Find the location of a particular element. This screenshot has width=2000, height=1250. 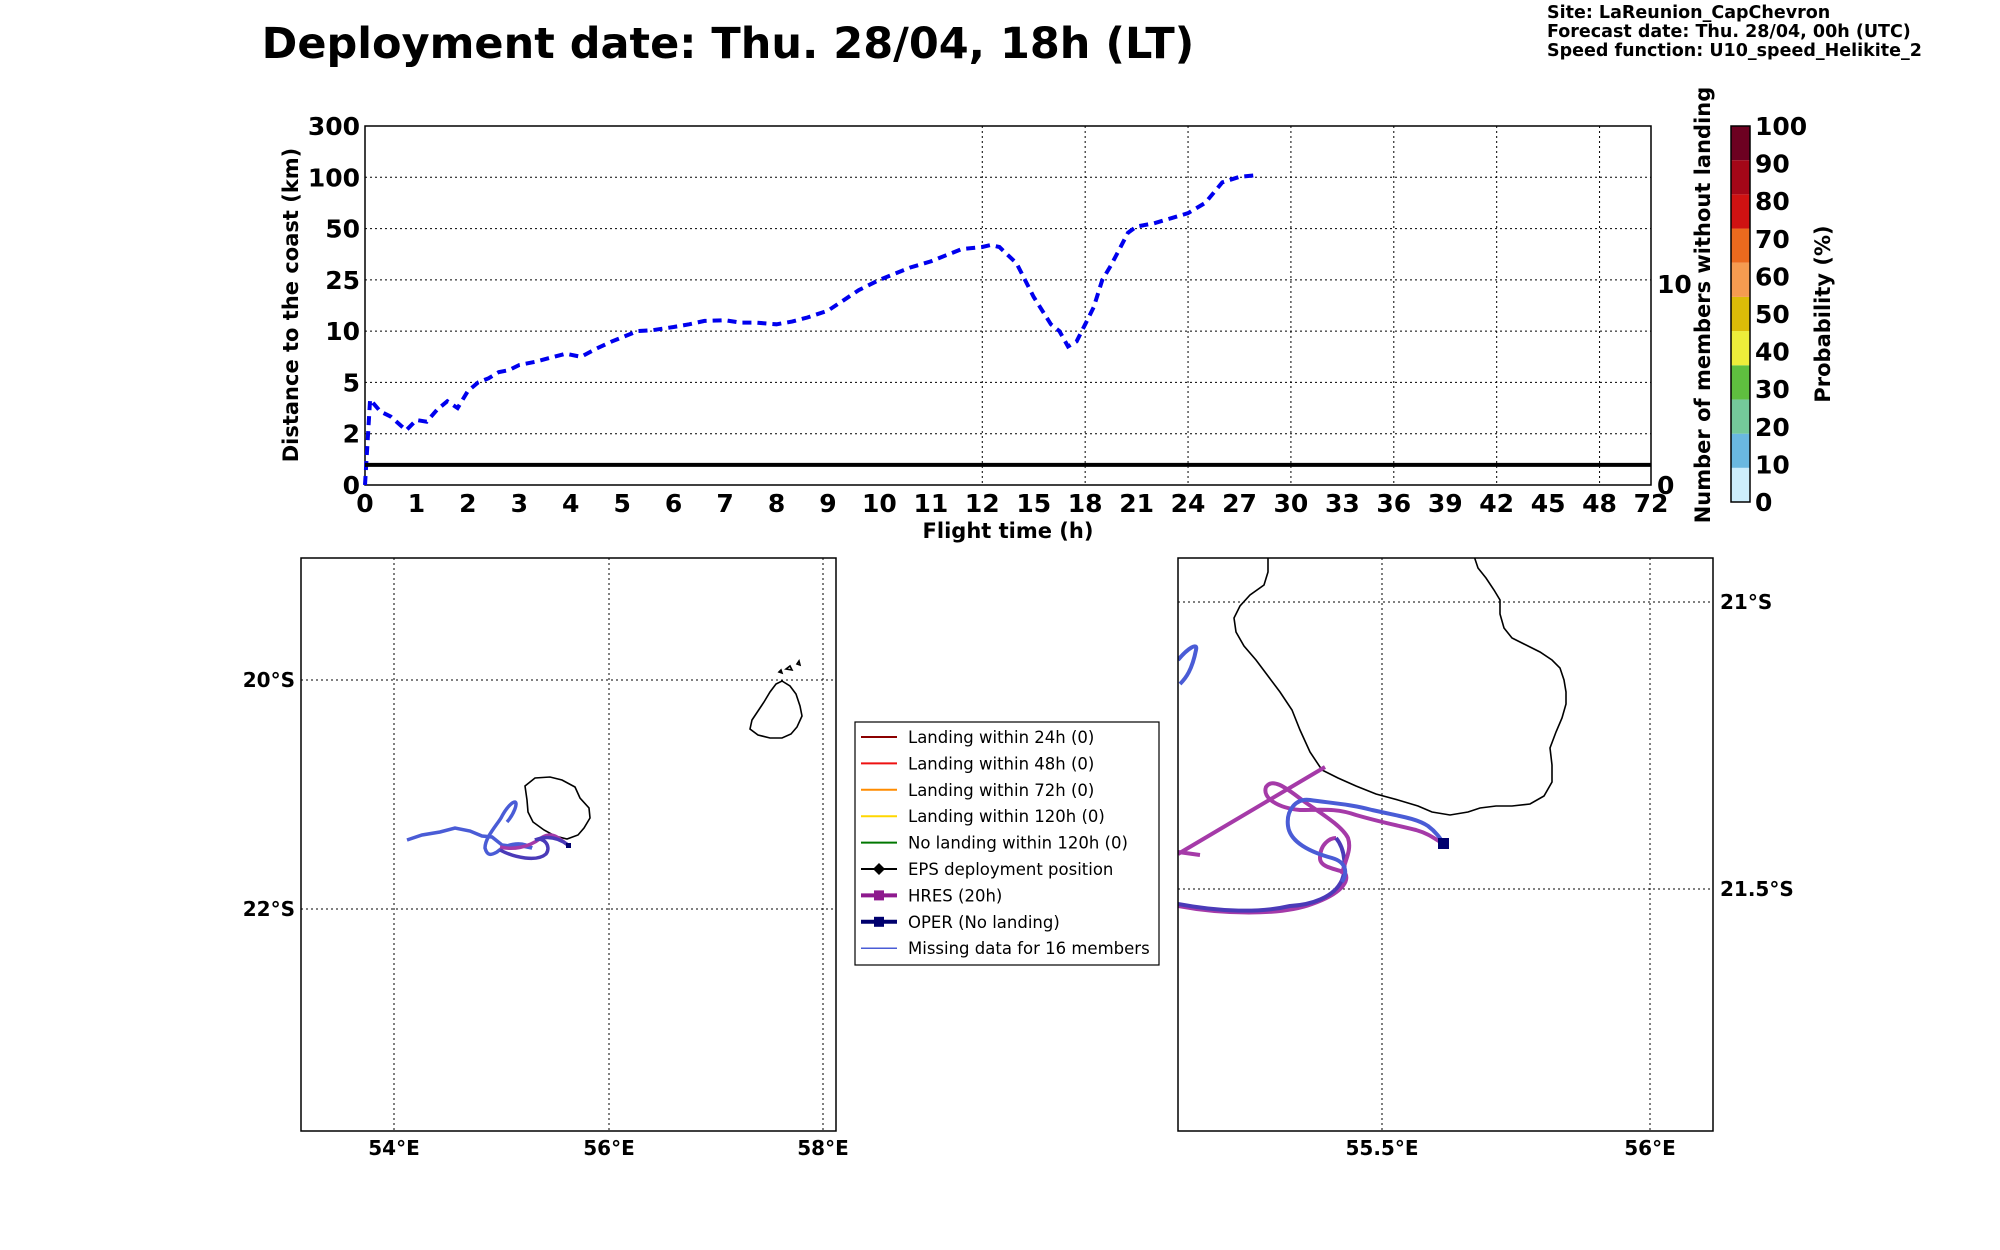

forecast-label: Forecast date: Thu. 28/04, 00h (UTC) is located at coordinates (1729, 32).